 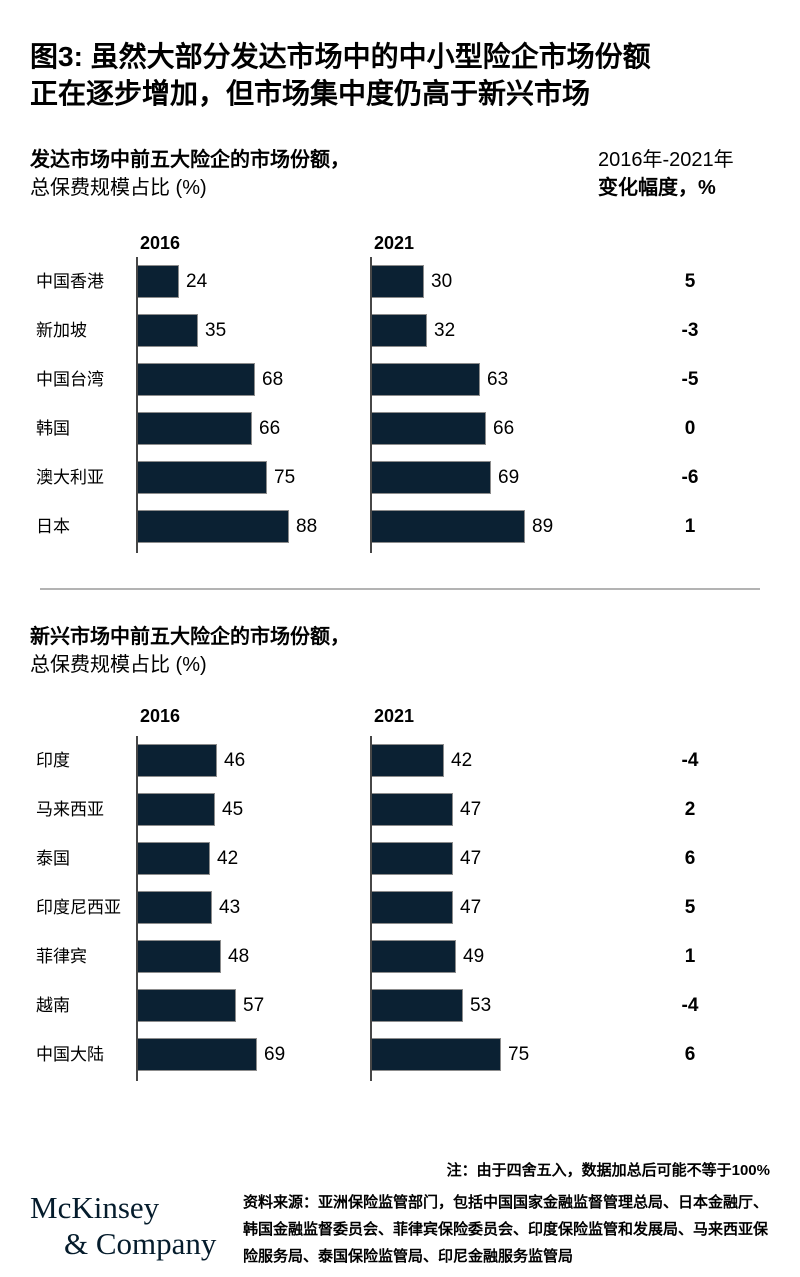 What do you see at coordinates (53, 428) in the screenshot?
I see `row-category-label: 韩国` at bounding box center [53, 428].